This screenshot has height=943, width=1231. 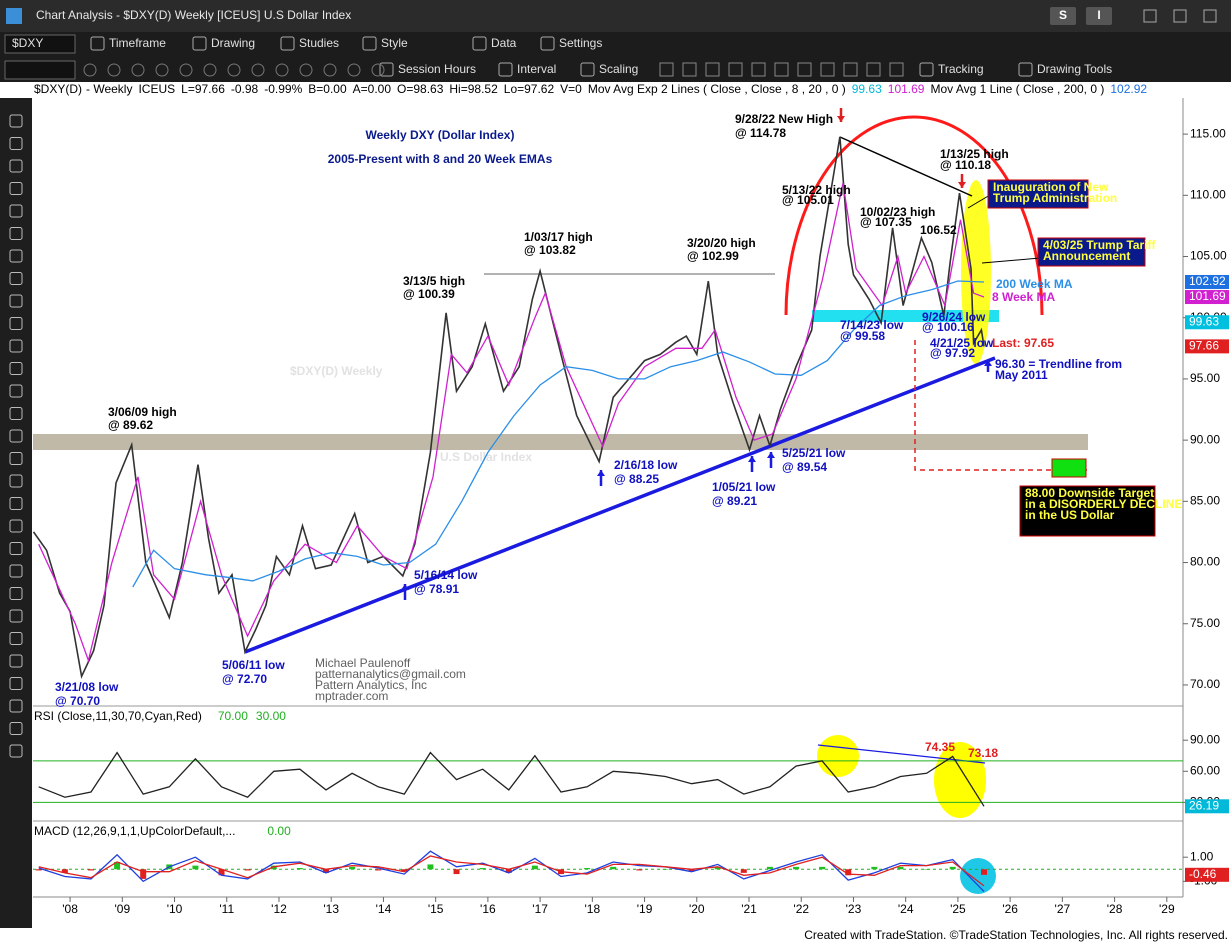 I want to click on toolbar-item: Studies, so click(x=319, y=43).